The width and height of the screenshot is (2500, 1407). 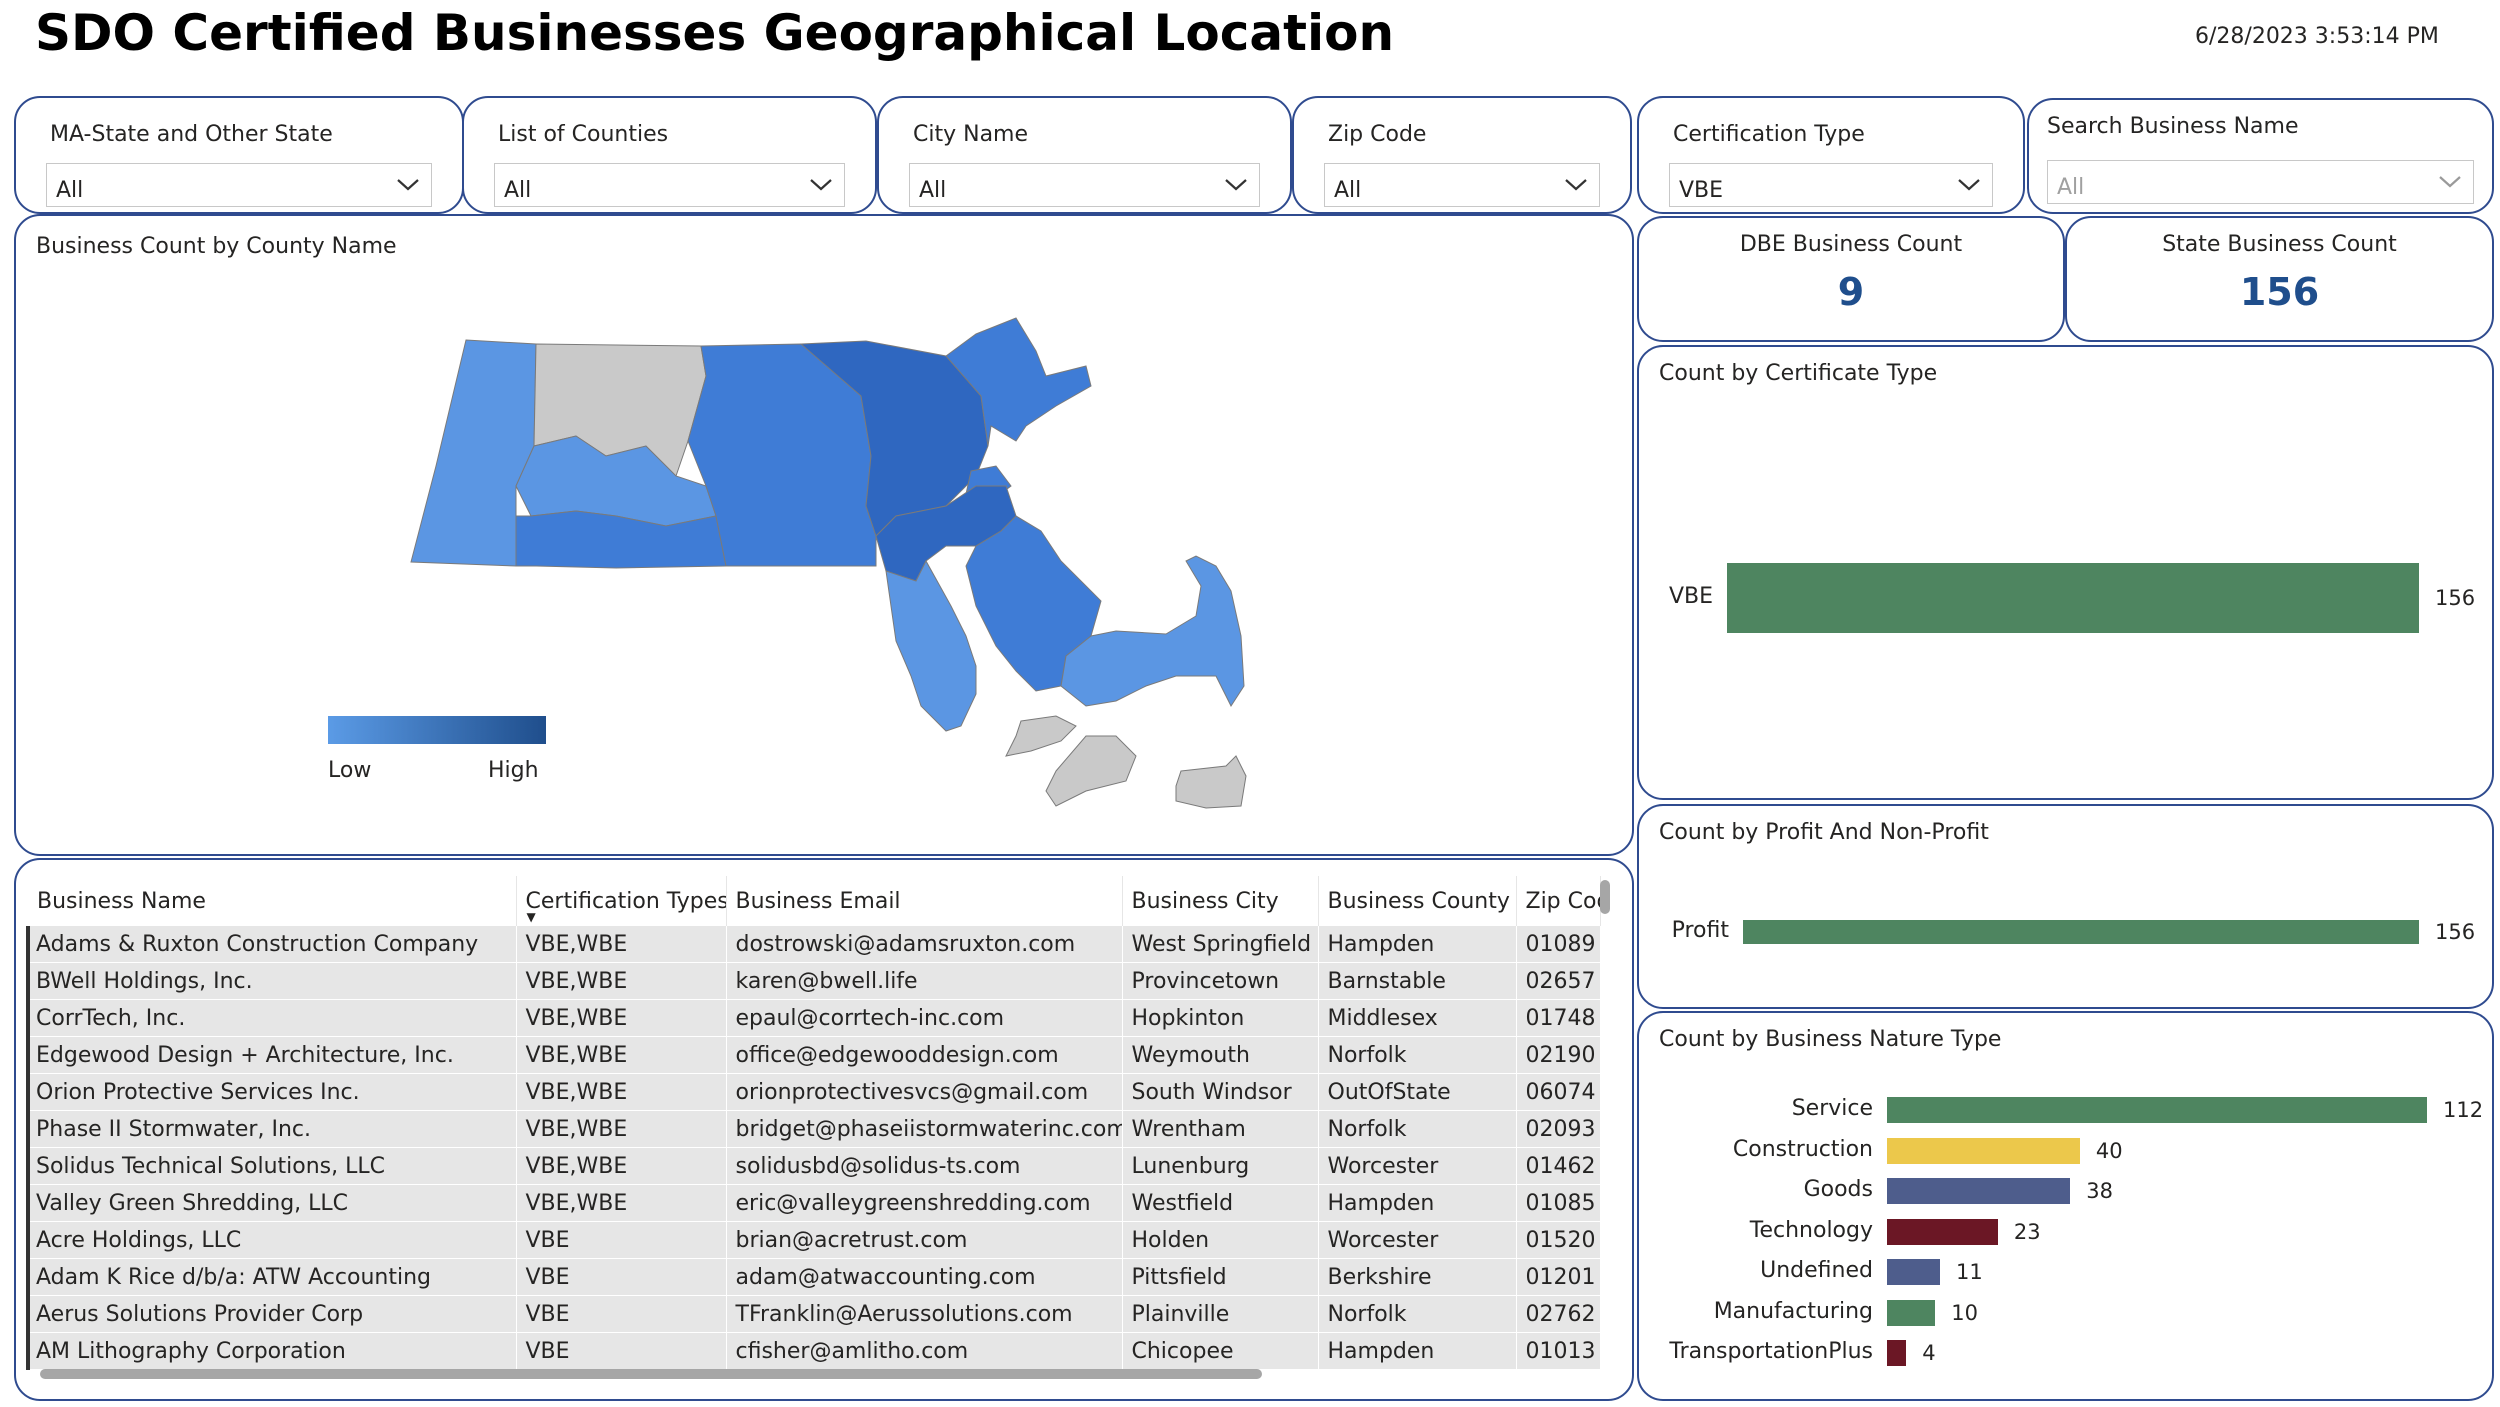 I want to click on kpi-label: DBE Business Count, so click(x=1851, y=244).